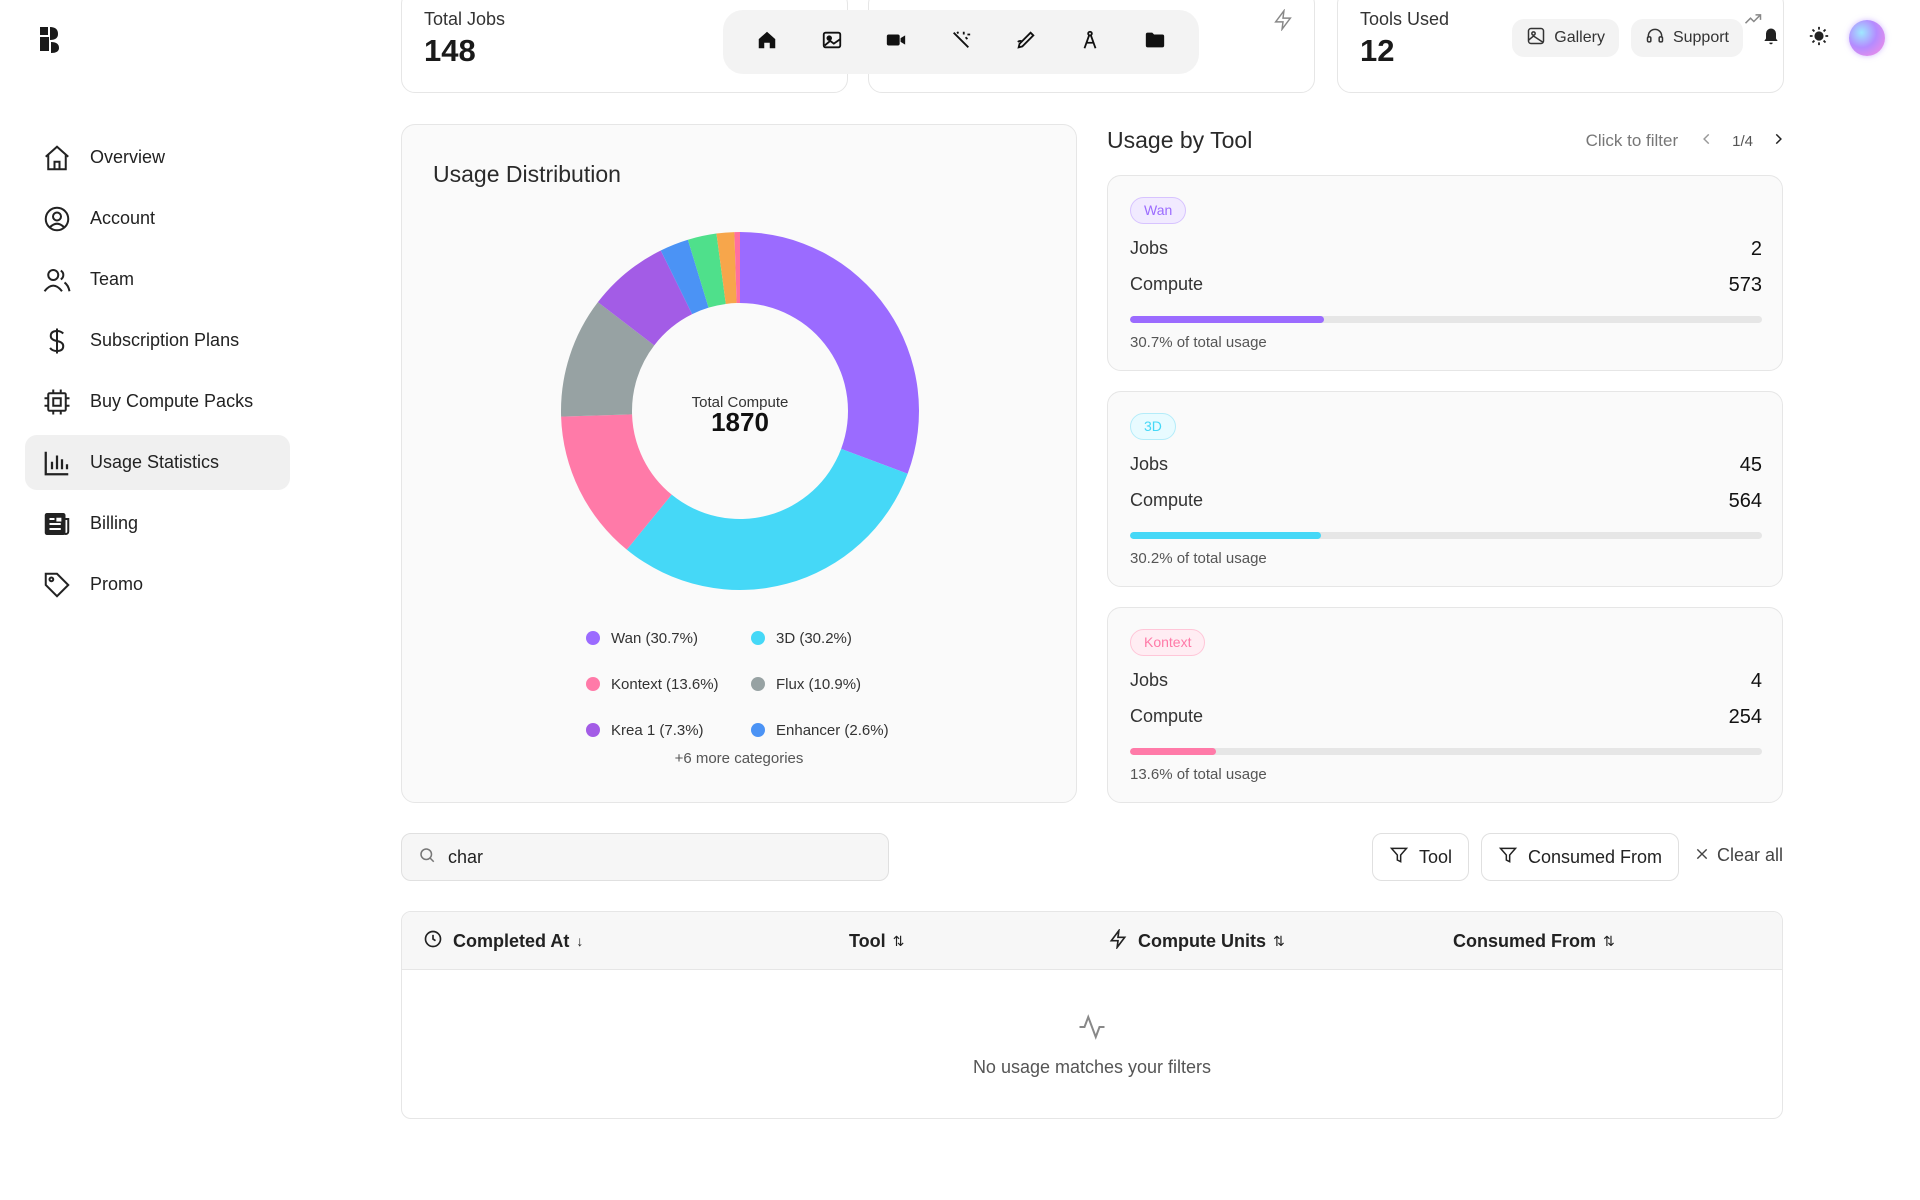 The image size is (1920, 1200). Describe the element at coordinates (1421, 857) in the screenshot. I see `tool-filter-button: Tool` at that location.